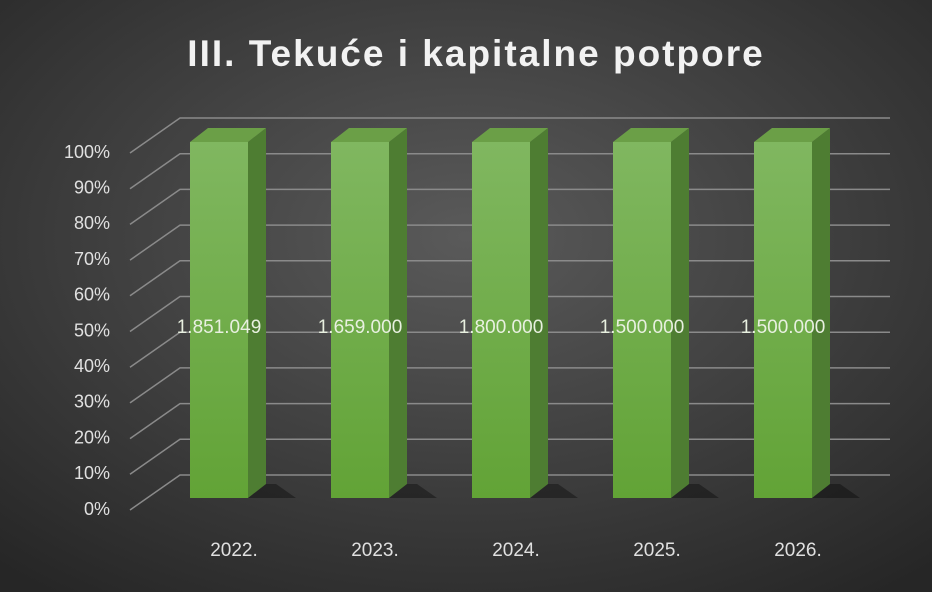  What do you see at coordinates (92, 437) in the screenshot?
I see `y-tick-label: 20%` at bounding box center [92, 437].